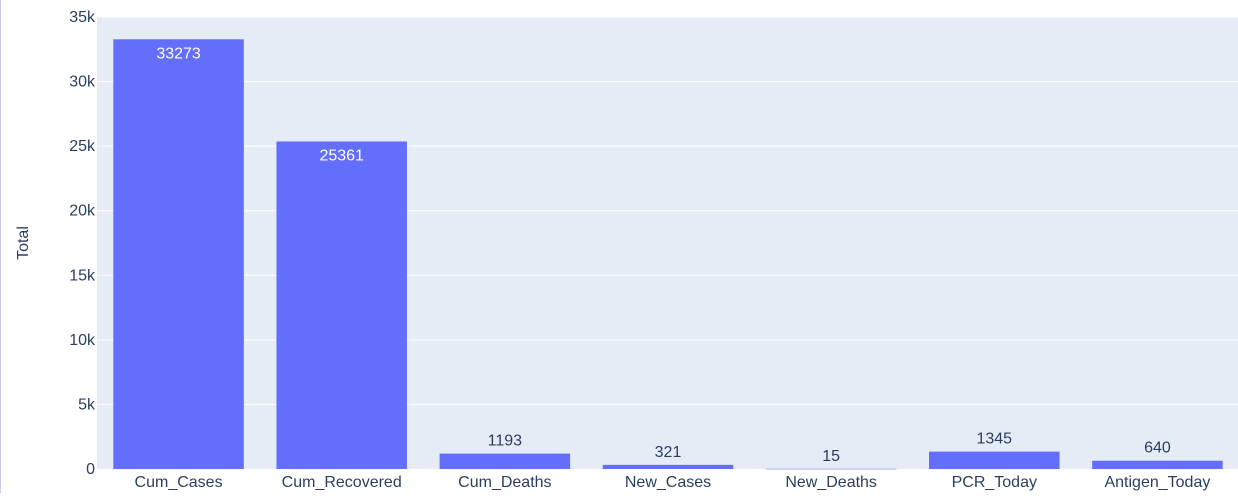 The height and width of the screenshot is (498, 1238). What do you see at coordinates (82, 340) in the screenshot?
I see `y-tick-label: 10k` at bounding box center [82, 340].